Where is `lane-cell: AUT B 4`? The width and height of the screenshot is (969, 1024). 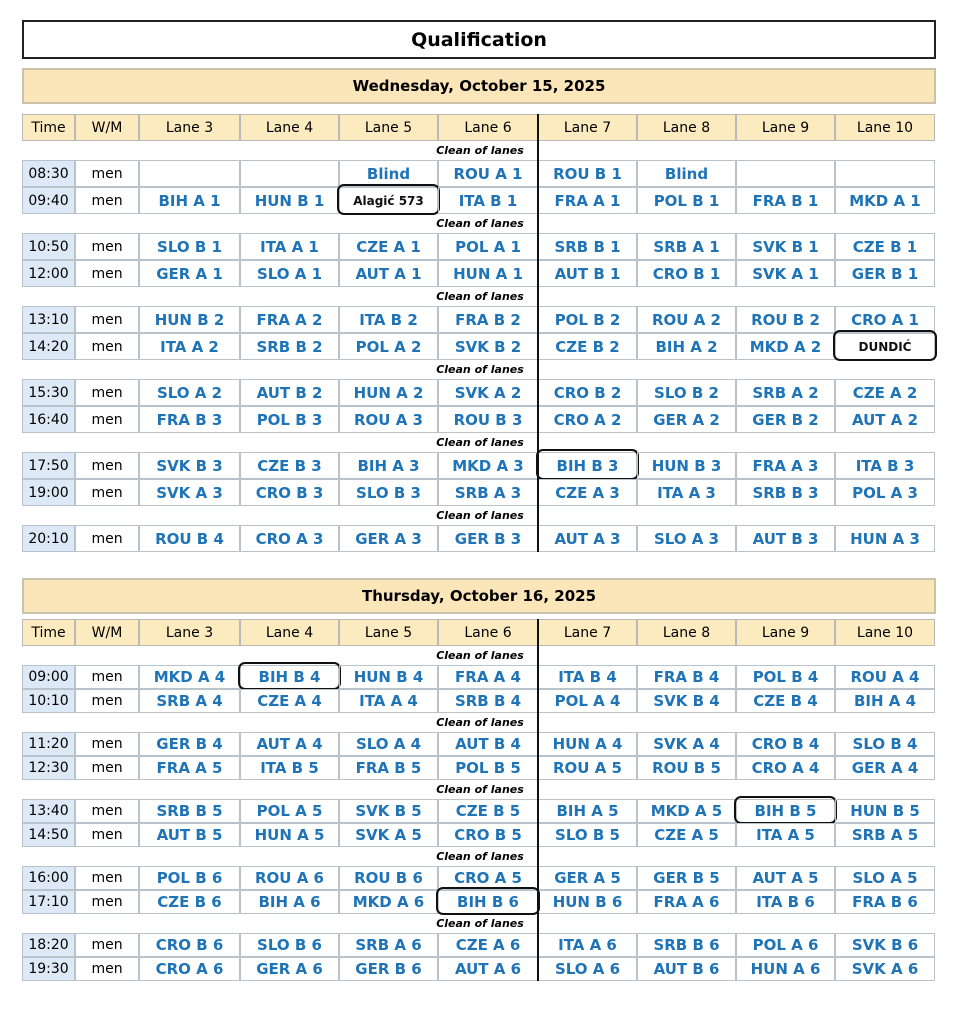 lane-cell: AUT B 4 is located at coordinates (488, 744).